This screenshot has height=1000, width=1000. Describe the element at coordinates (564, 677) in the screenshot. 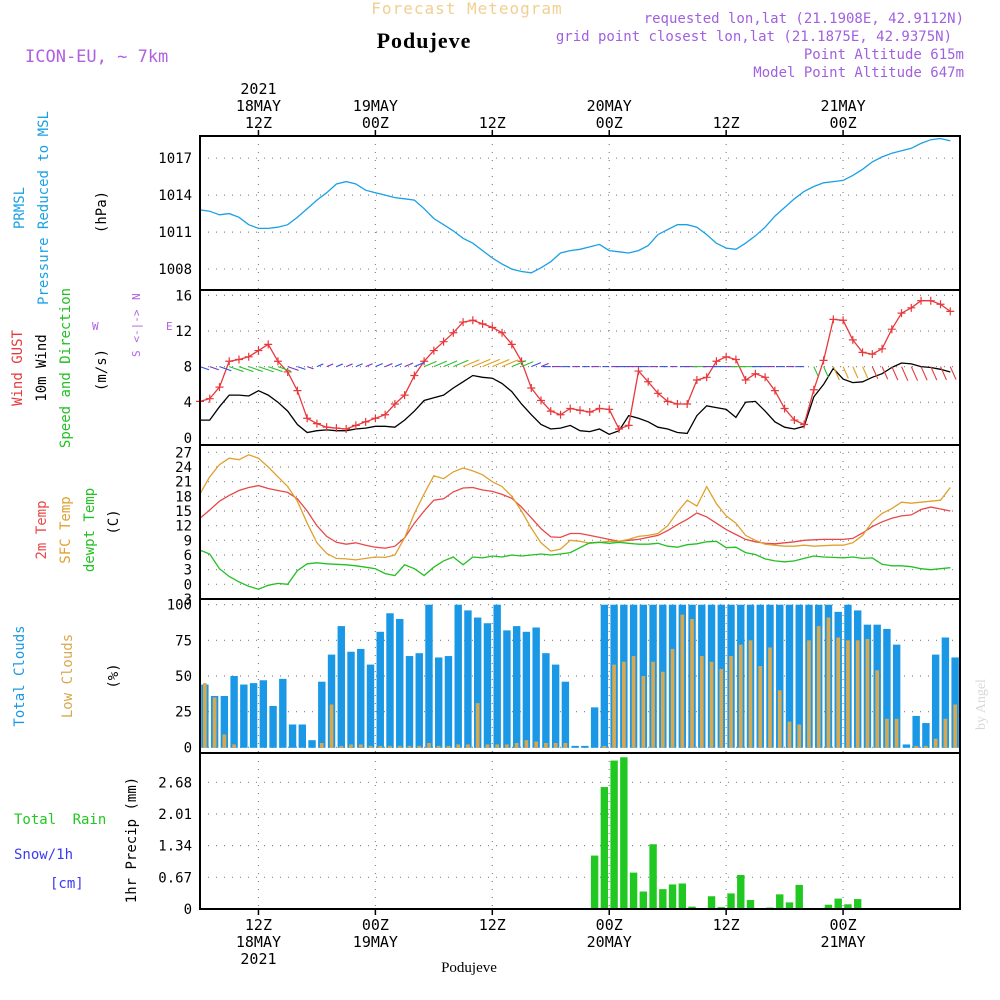

I see `panel-clouds: 0 25 50 75 100` at that location.